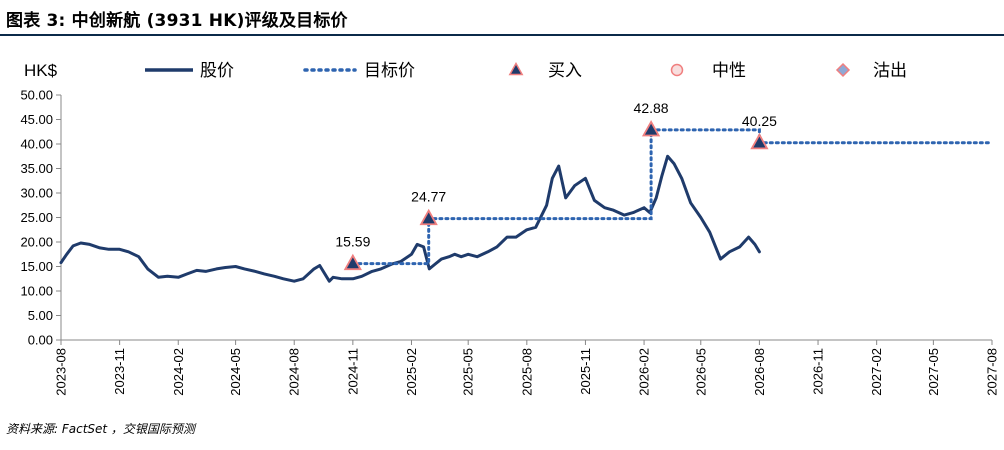  I want to click on x-tick-label: 2024-05, so click(235, 372).